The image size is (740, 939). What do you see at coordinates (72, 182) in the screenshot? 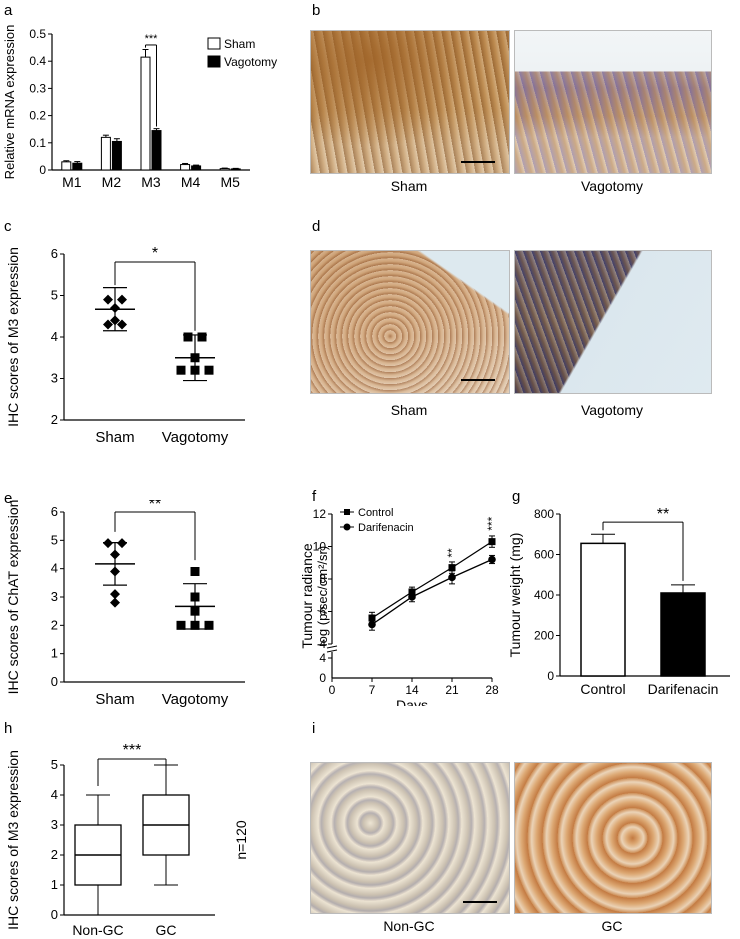
I see `a-x-tick-label: M1` at bounding box center [72, 182].